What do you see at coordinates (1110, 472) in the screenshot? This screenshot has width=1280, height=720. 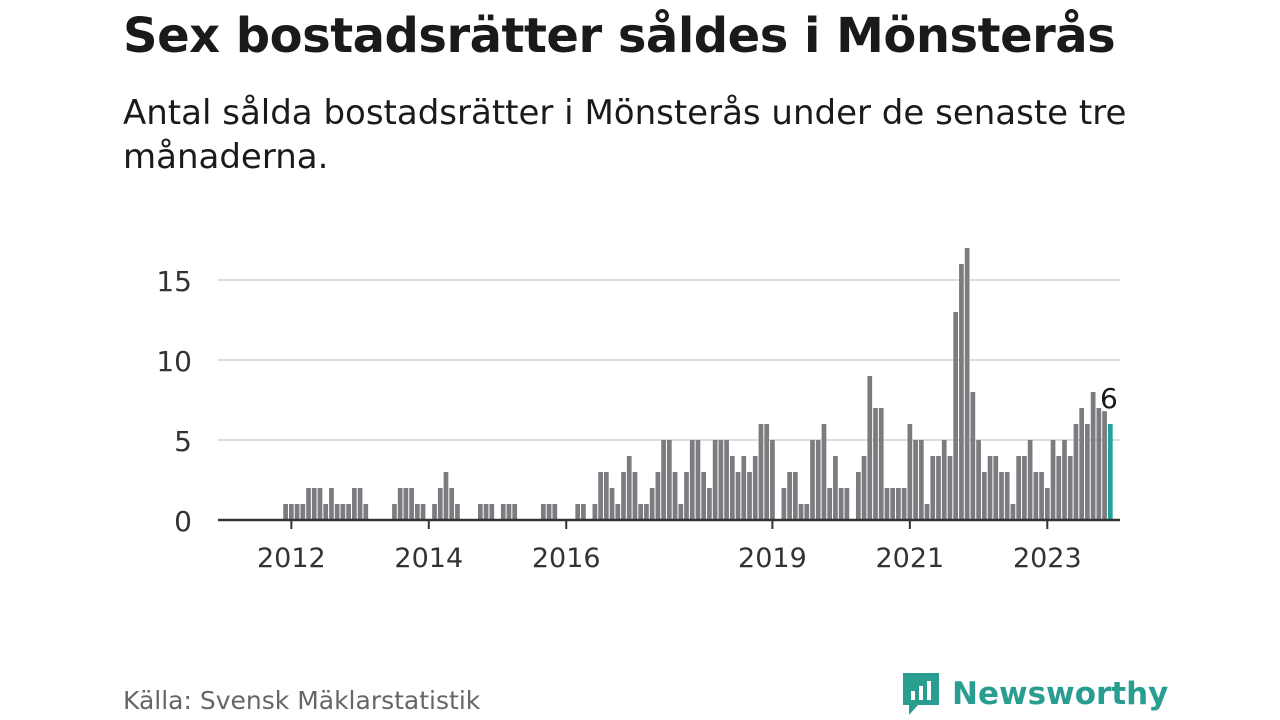 I see `bar-highlight` at bounding box center [1110, 472].